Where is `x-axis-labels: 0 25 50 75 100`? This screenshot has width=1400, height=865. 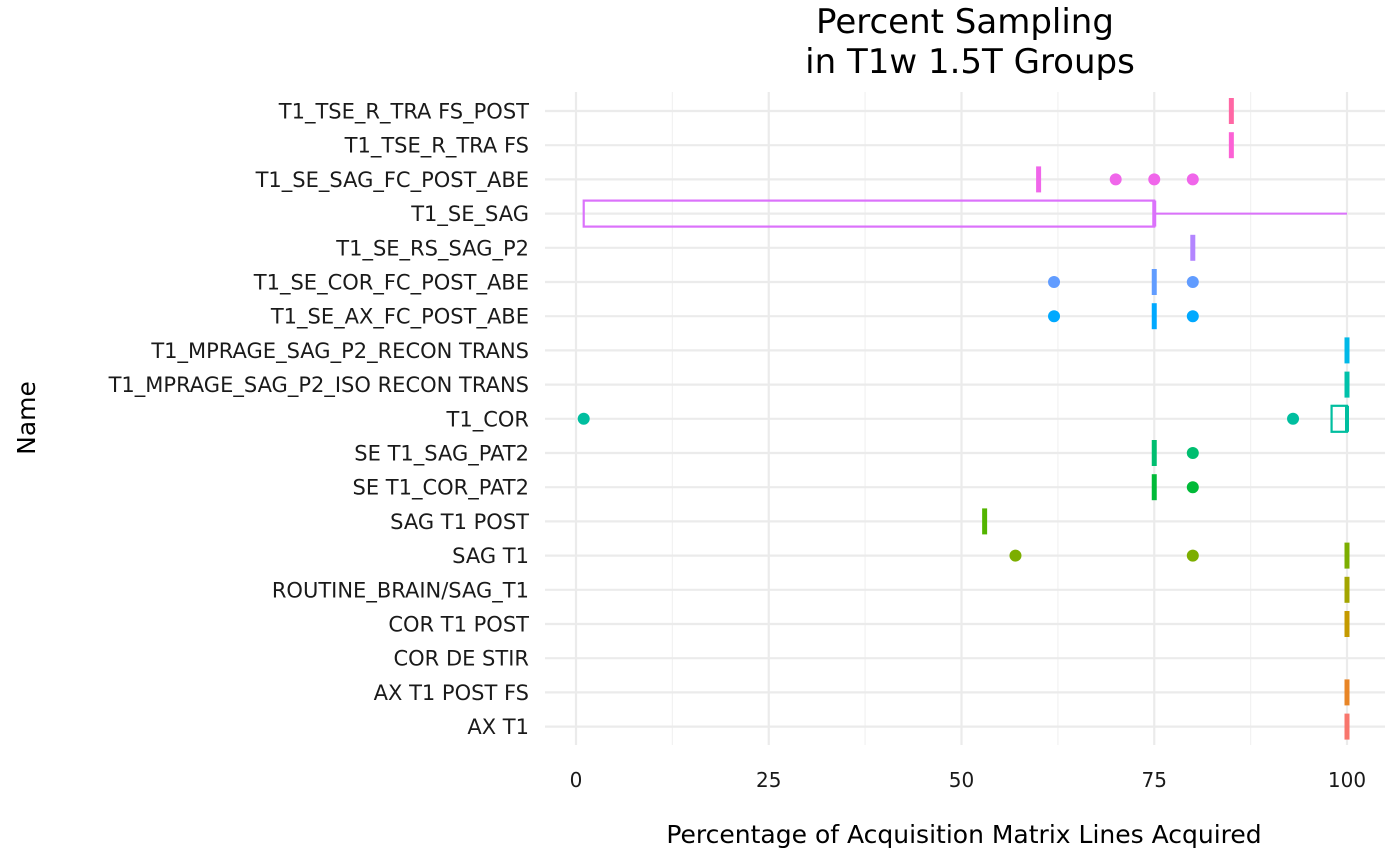 x-axis-labels: 0 25 50 75 100 is located at coordinates (968, 780).